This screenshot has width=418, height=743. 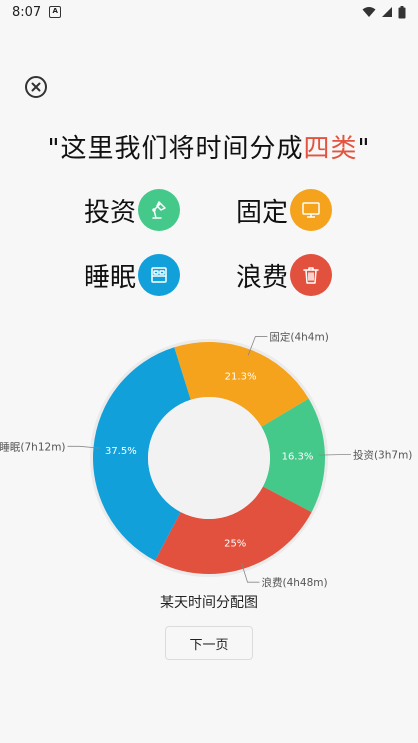 I want to click on category-label: 浪费, so click(x=262, y=277).